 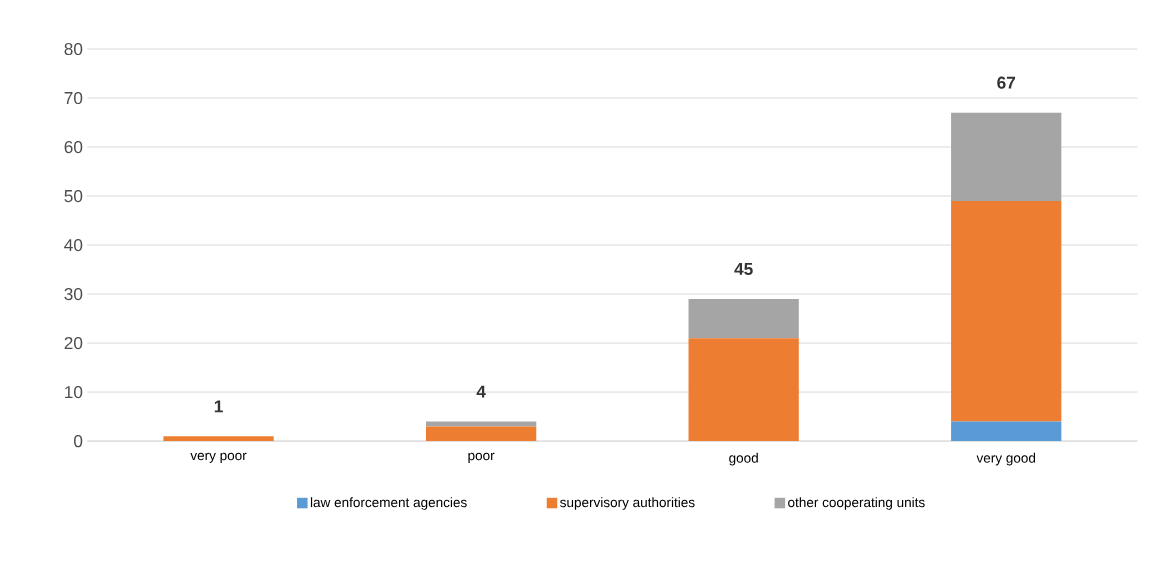 I want to click on legend-label: law enforcement agencies, so click(x=388, y=503).